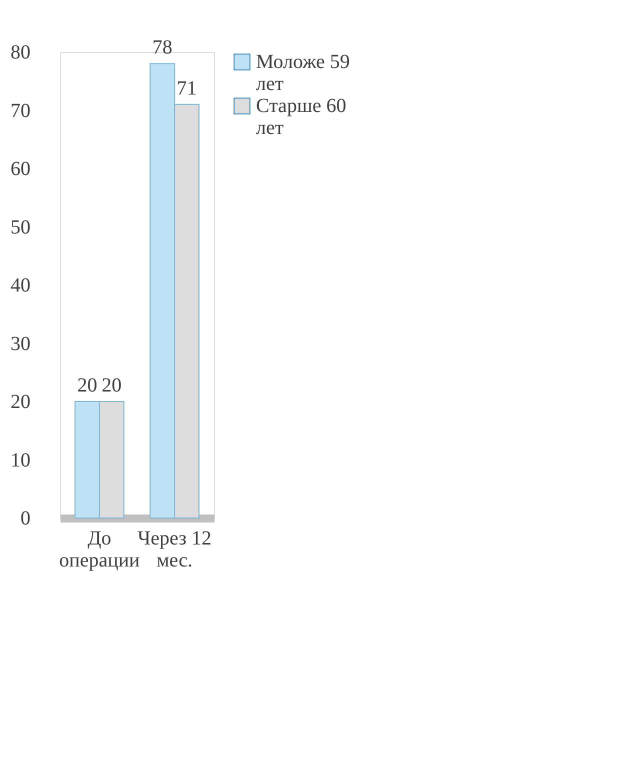 The height and width of the screenshot is (764, 623). Describe the element at coordinates (301, 117) in the screenshot. I see `legend-label: Старше 60 лет` at that location.